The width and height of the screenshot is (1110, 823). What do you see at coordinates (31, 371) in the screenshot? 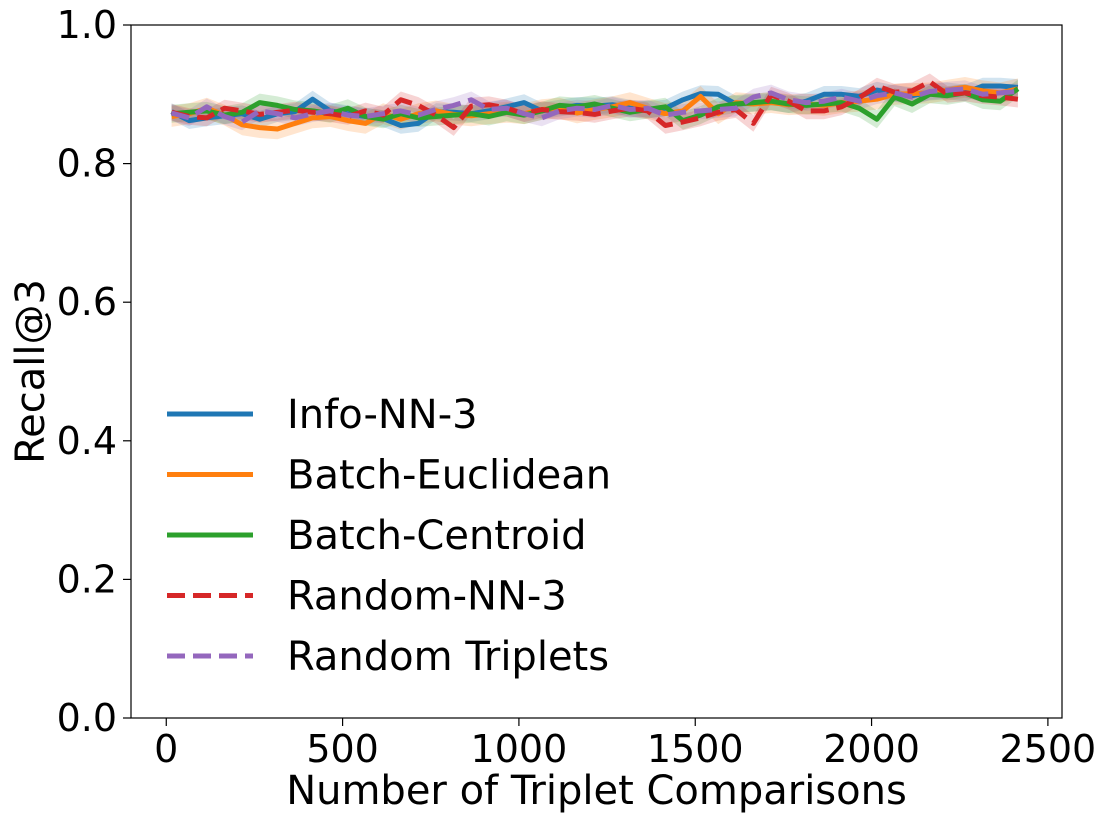
I see `y-axis-label: Recall@3` at bounding box center [31, 371].